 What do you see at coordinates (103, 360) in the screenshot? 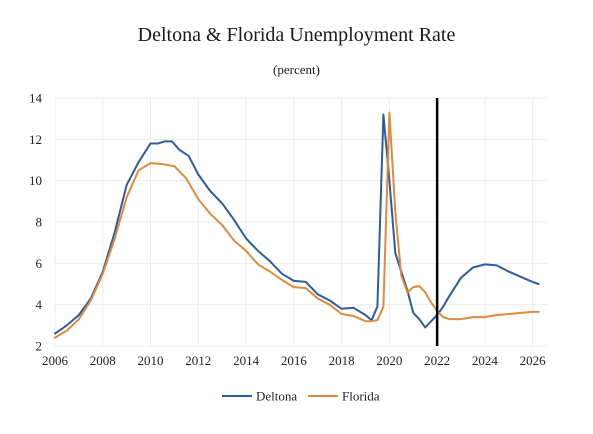
I see `x-tick-label: 2008` at bounding box center [103, 360].